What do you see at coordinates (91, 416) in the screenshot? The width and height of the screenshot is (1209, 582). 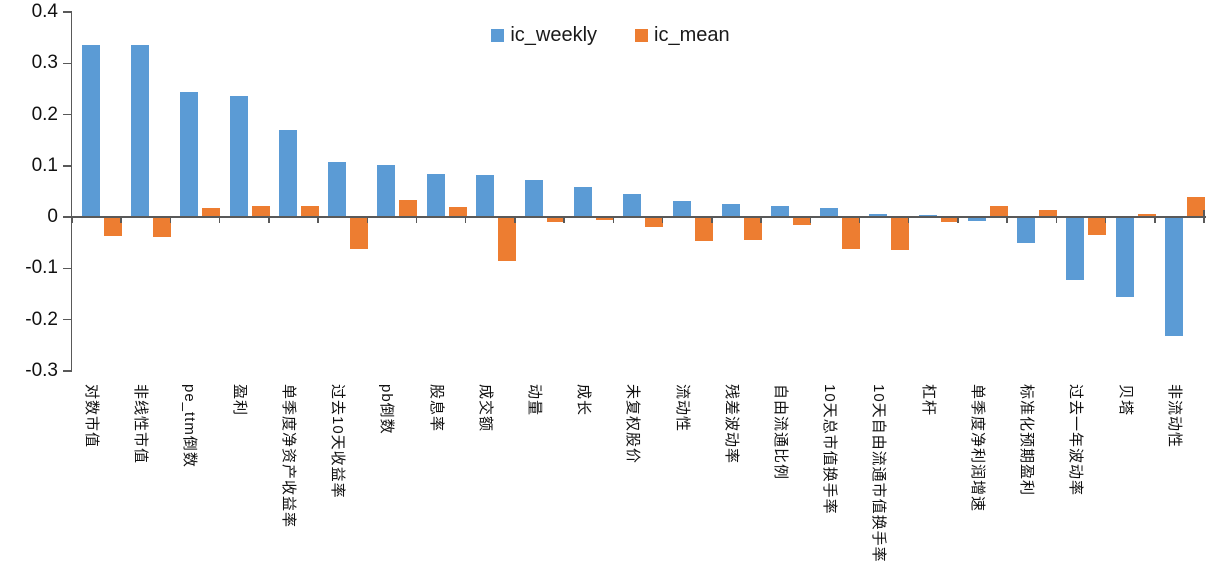 I see `x-category-label: 对数市值` at bounding box center [91, 416].